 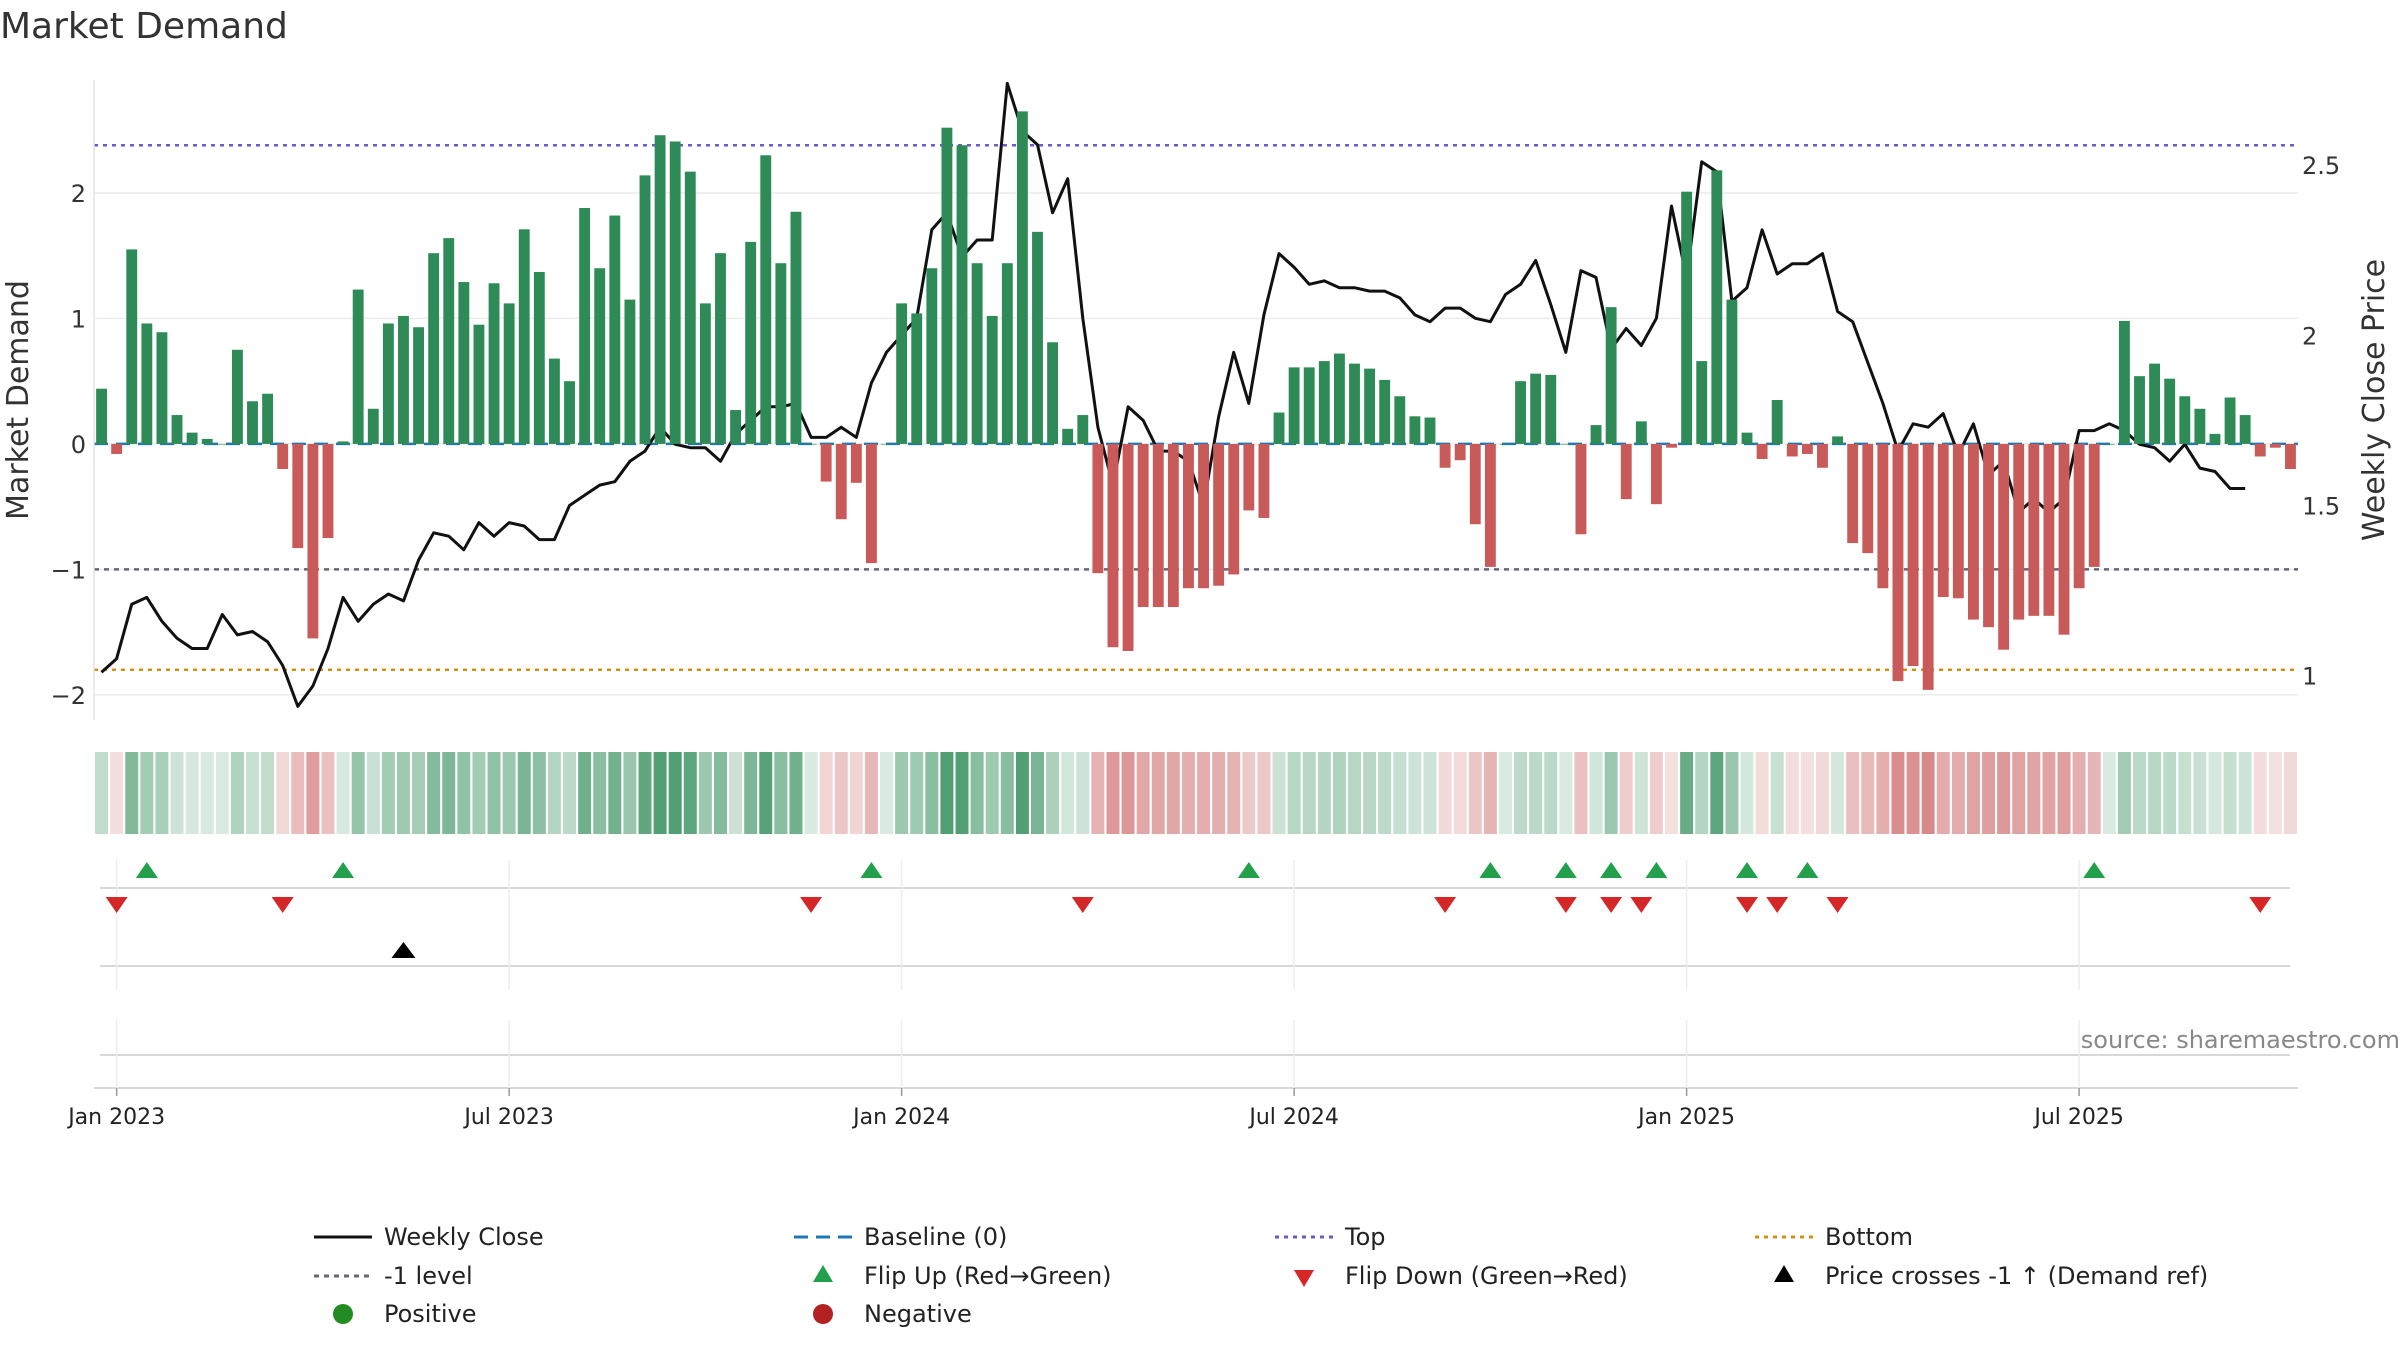 What do you see at coordinates (78, 319) in the screenshot?
I see `y-tick-left-label: 1` at bounding box center [78, 319].